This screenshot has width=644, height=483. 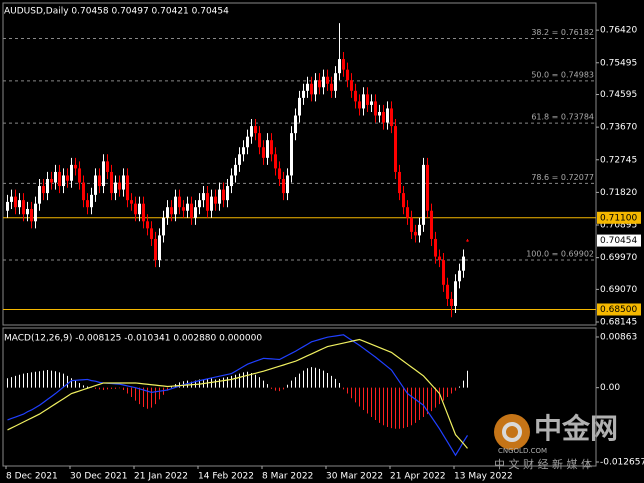 I want to click on fib-label: 50.0 = 0.74983, so click(x=562, y=74).